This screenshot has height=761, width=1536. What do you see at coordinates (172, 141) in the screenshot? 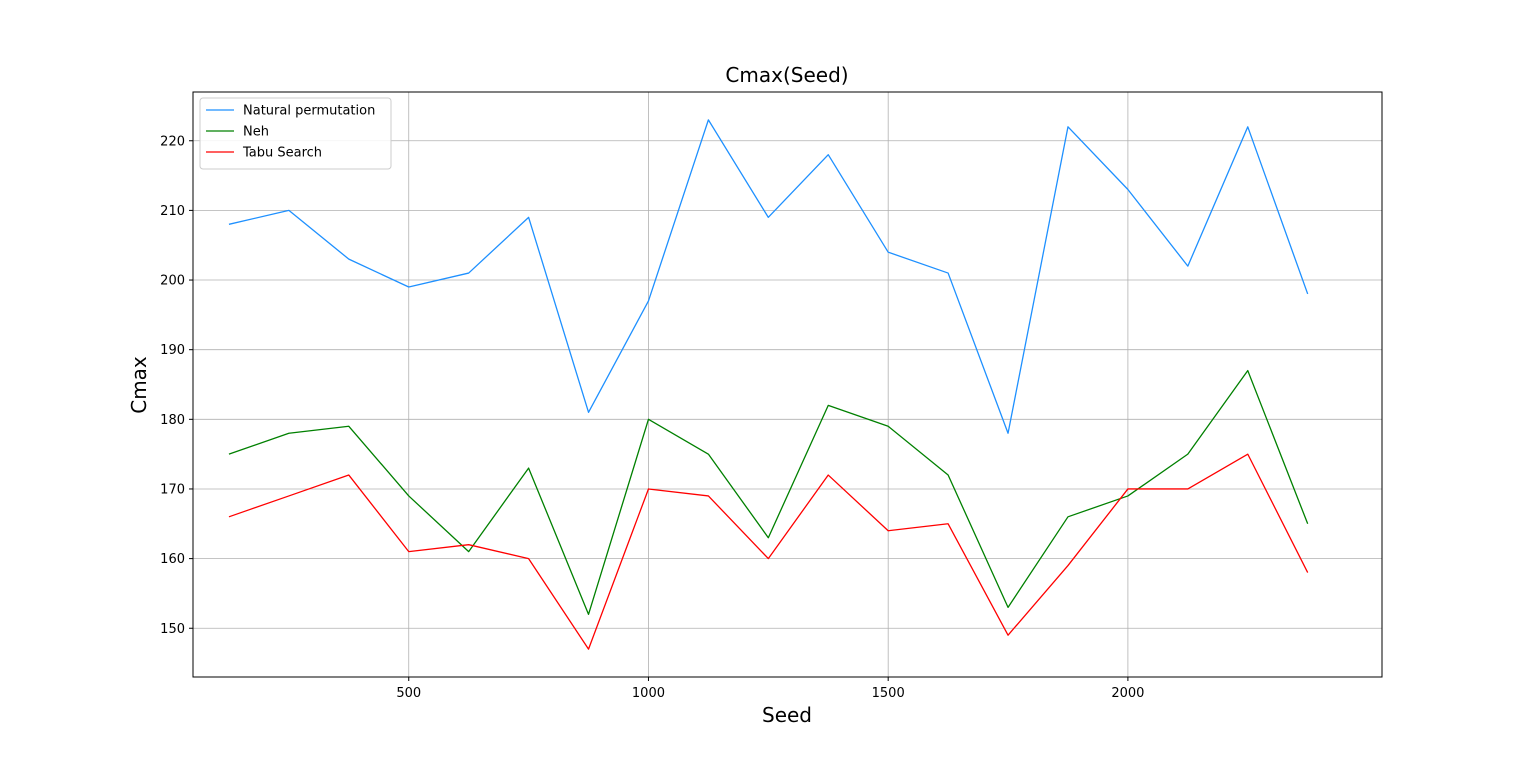
I see `y-tick-label: 220` at bounding box center [172, 141].